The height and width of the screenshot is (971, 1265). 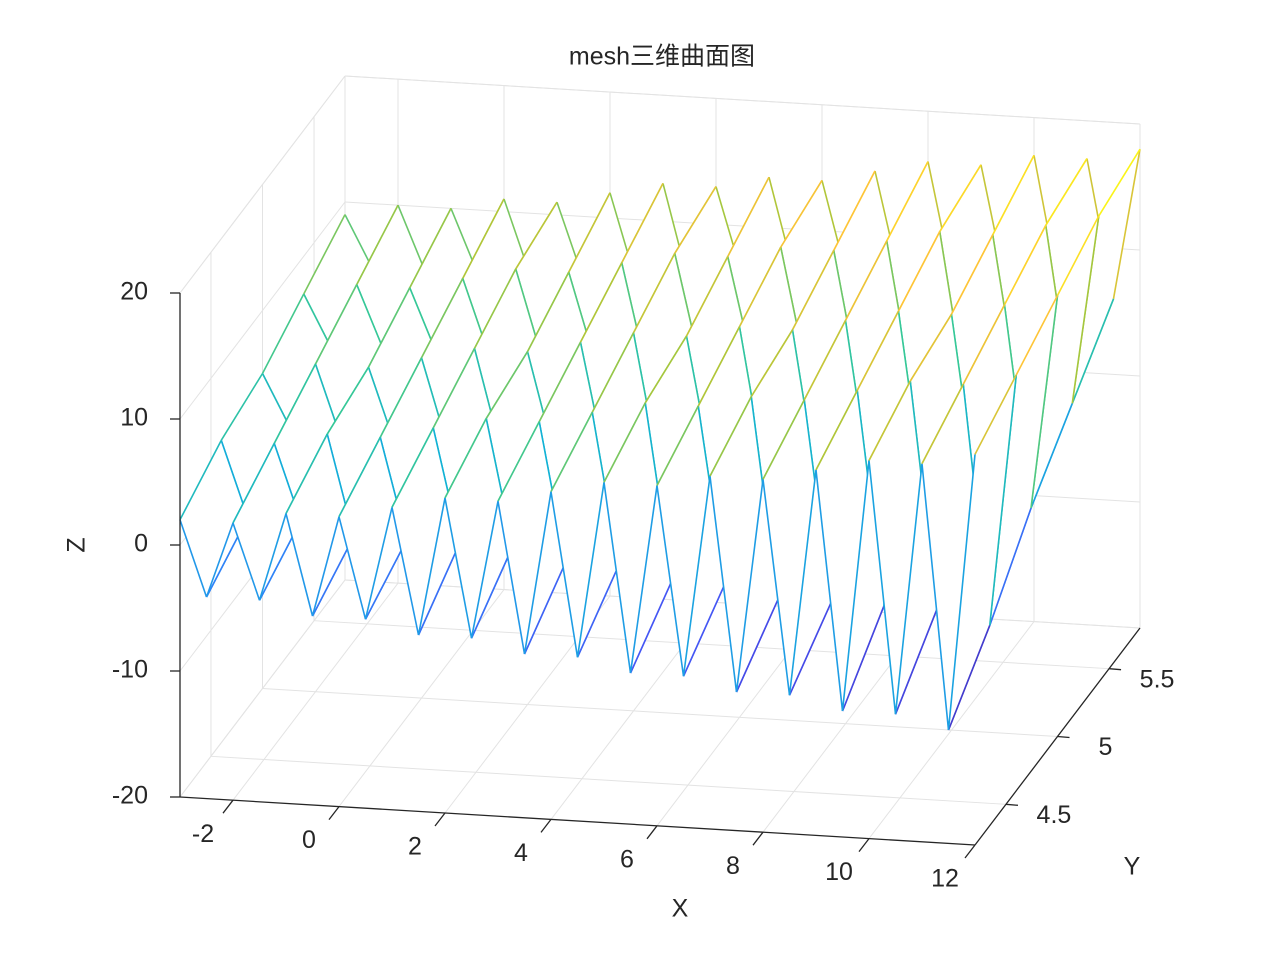 What do you see at coordinates (733, 866) in the screenshot?
I see `x-tick-label: 8` at bounding box center [733, 866].